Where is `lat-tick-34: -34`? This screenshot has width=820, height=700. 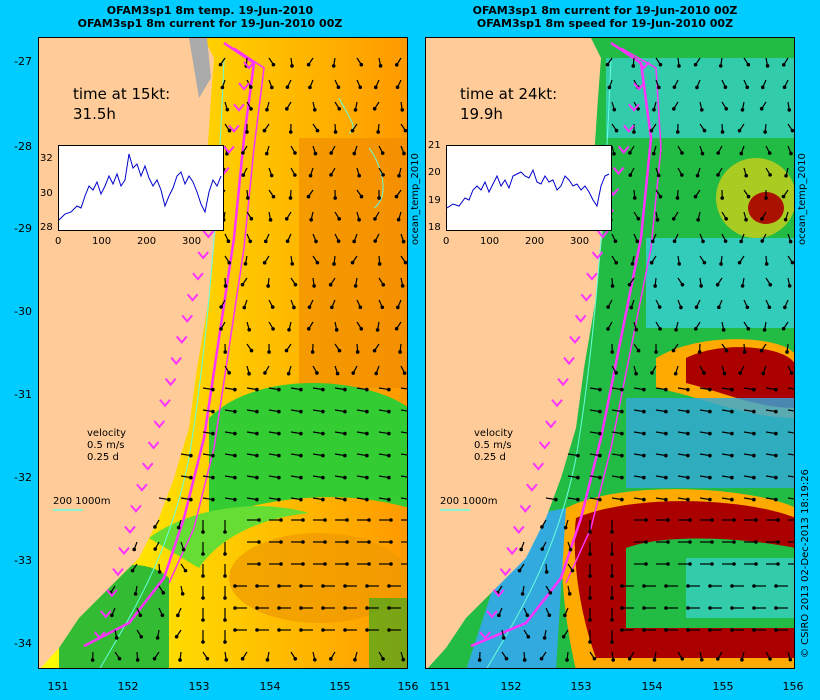
lat-tick-34: -34 is located at coordinates (23, 643).